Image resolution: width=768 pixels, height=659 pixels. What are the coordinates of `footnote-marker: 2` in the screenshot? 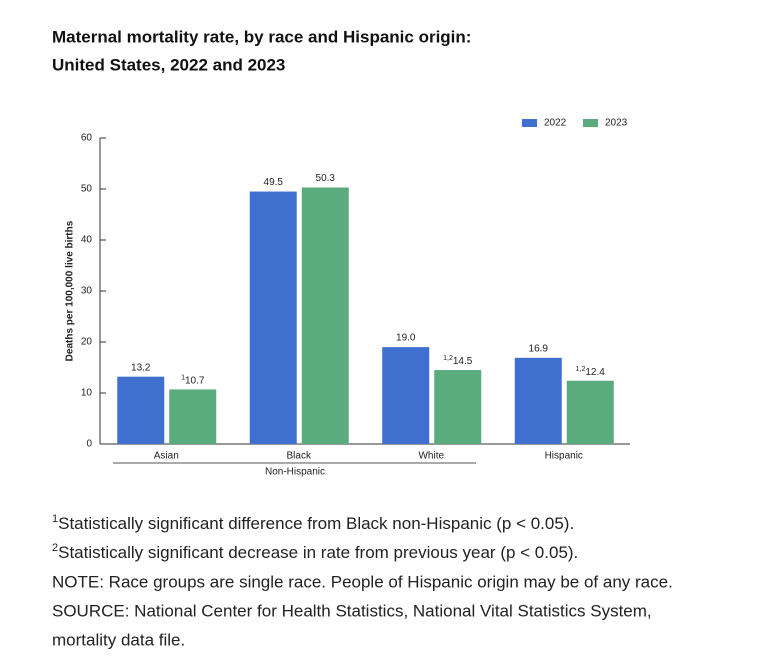 It's located at (55, 548).